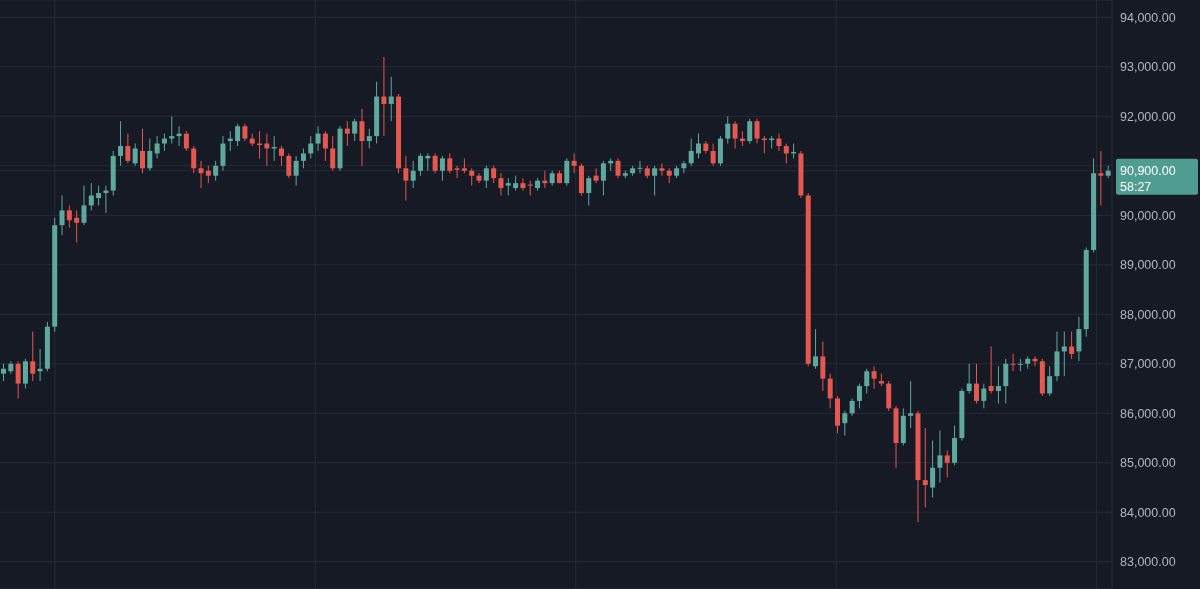 The image size is (1200, 589). What do you see at coordinates (1148, 512) in the screenshot?
I see `y-tick-label: 84,000.00` at bounding box center [1148, 512].